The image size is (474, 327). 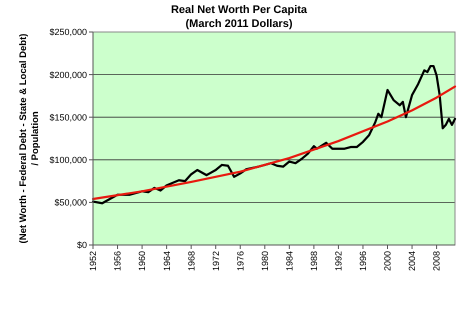 What do you see at coordinates (363, 261) in the screenshot?
I see `x-tick-label: 1996` at bounding box center [363, 261].